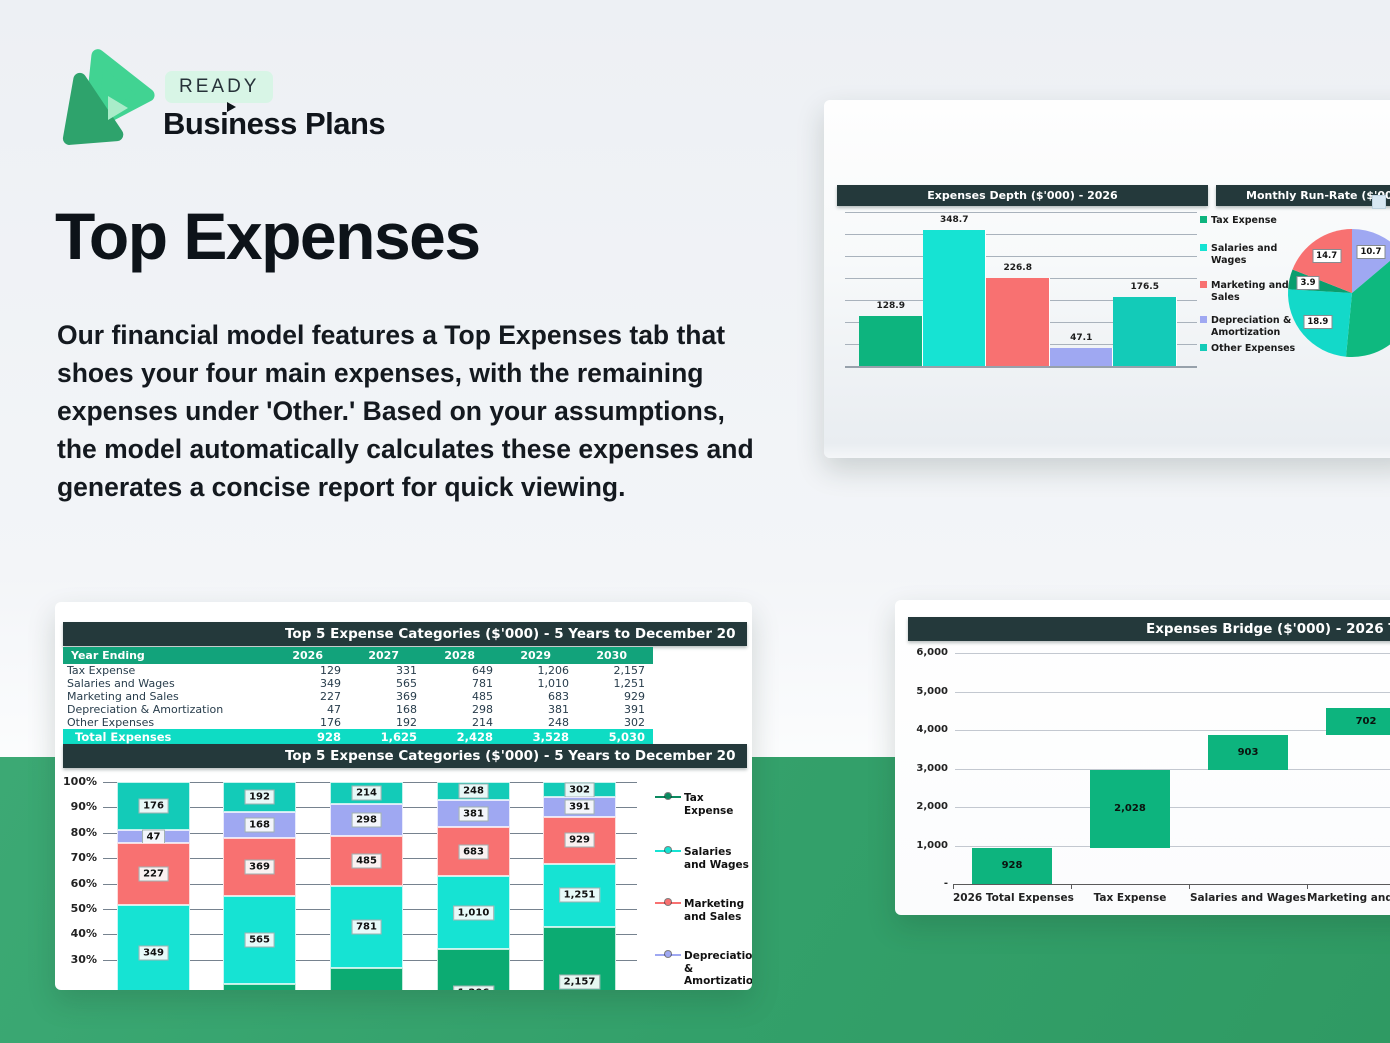 Image resolution: width=1390 pixels, height=1043 pixels. I want to click on table-total-row: Total Expenses 928 1,625 2,428 3,528 5,030, so click(358, 737).